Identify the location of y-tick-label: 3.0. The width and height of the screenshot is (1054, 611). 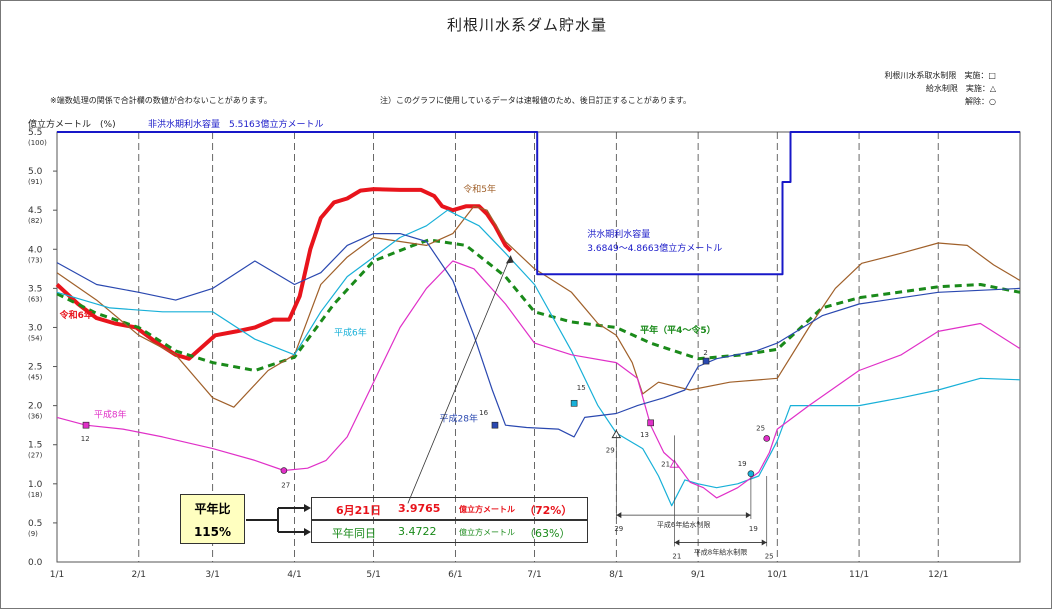
(35, 328).